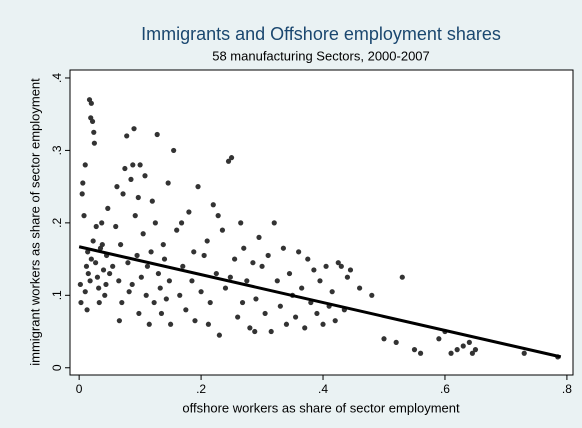 The image size is (582, 428). What do you see at coordinates (201, 389) in the screenshot?
I see `x-tick-label: .2` at bounding box center [201, 389].